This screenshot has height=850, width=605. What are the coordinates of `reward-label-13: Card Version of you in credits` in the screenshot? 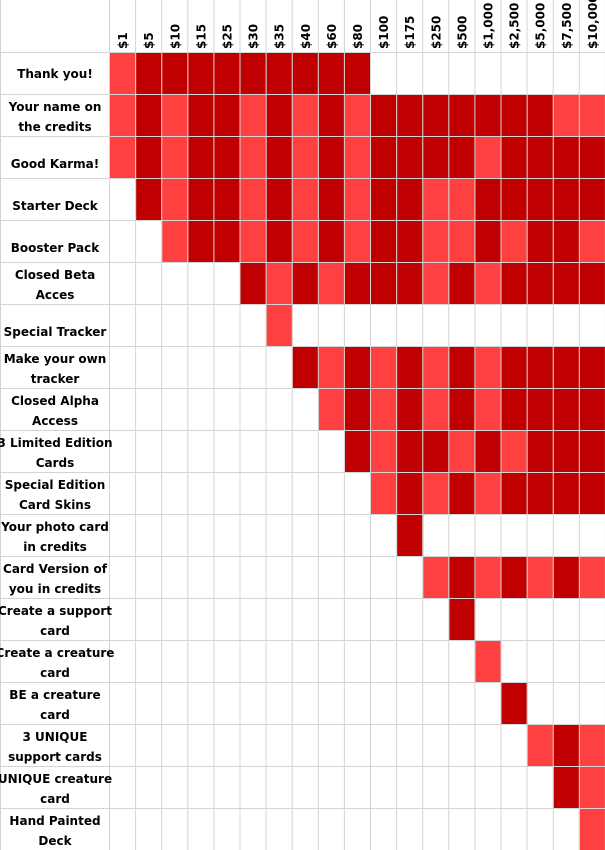 It's located at (55, 579).